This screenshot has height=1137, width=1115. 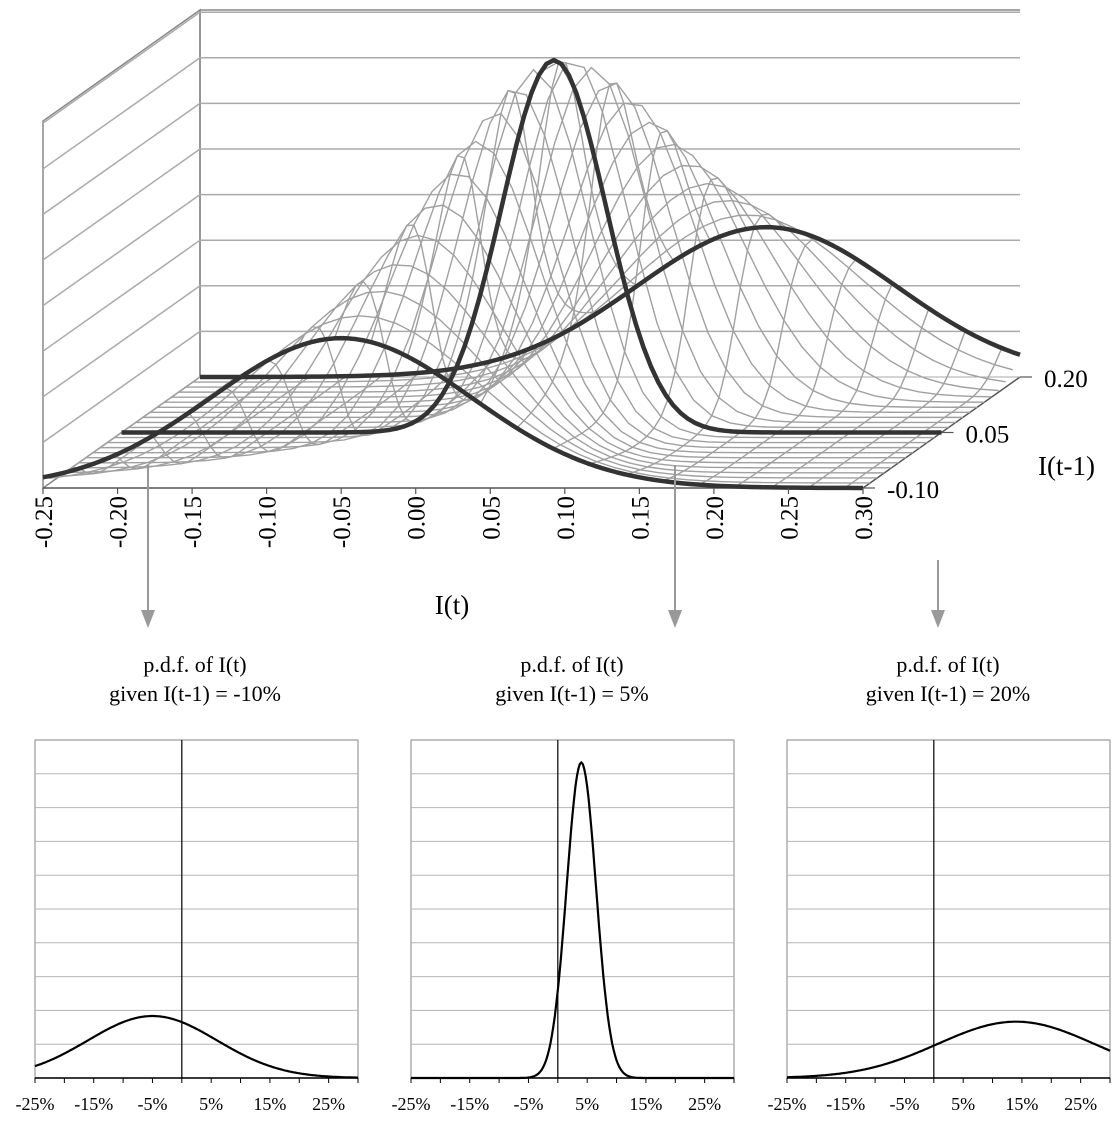 I want to click on x-tick-label: -0.25, so click(x=44, y=522).